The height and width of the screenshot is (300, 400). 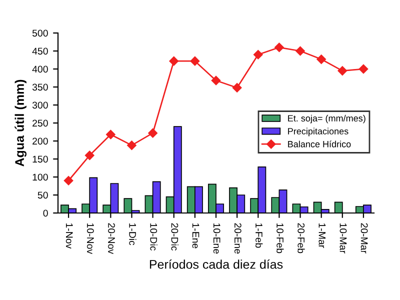 What do you see at coordinates (259, 235) in the screenshot?
I see `x-tick-label: 1-Feb` at bounding box center [259, 235].